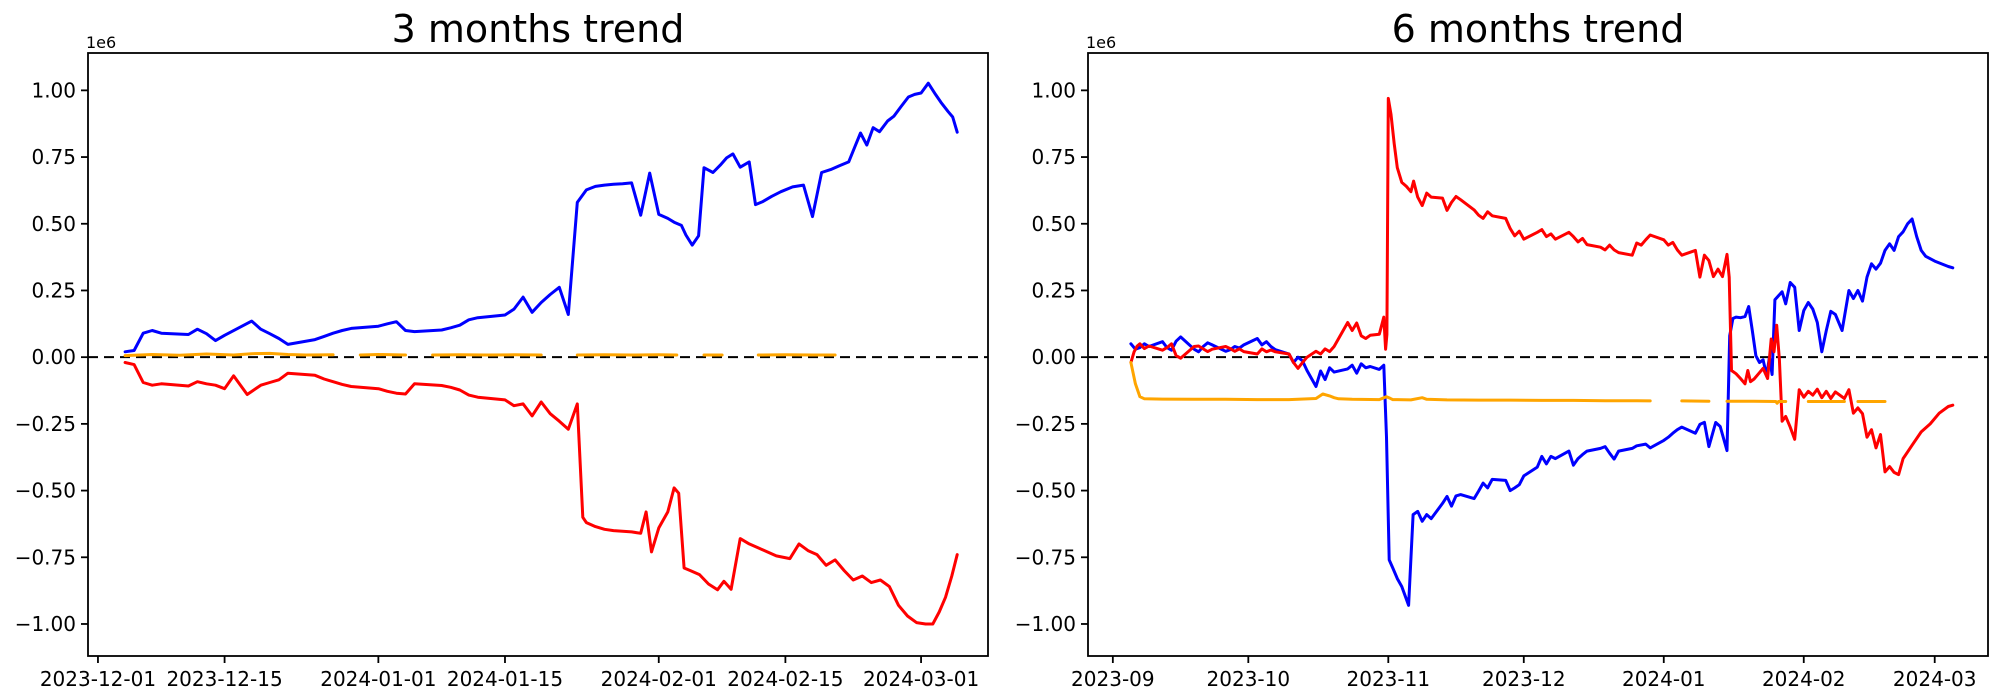 The width and height of the screenshot is (2000, 700). Describe the element at coordinates (505, 679) in the screenshot. I see `x-tick-label: 2024-01-15` at that location.